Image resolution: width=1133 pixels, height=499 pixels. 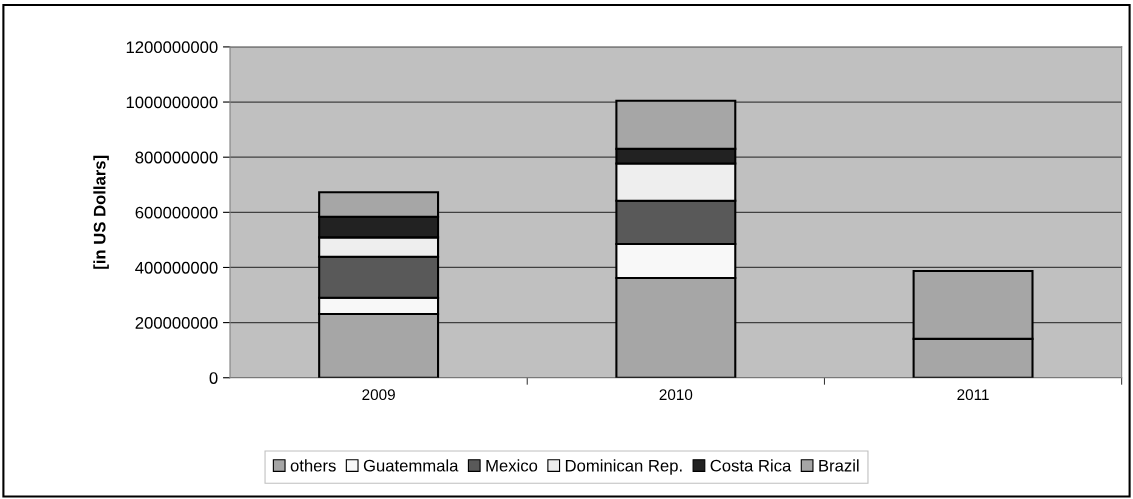 I want to click on y-tick-label: 800000000, so click(x=176, y=157).